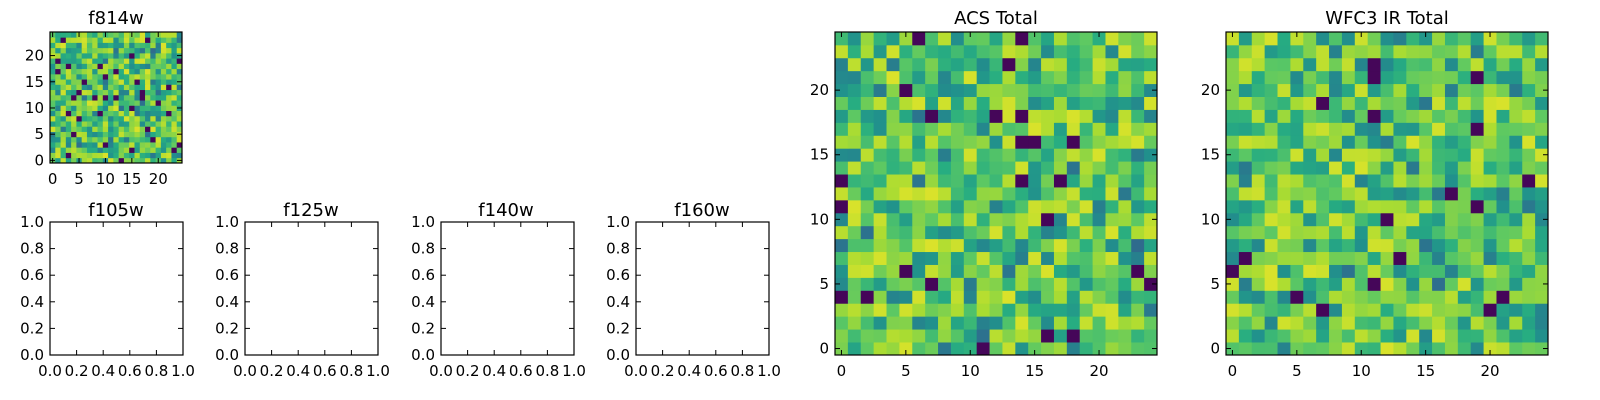  I want to click on axes-frame, so click(116, 97).